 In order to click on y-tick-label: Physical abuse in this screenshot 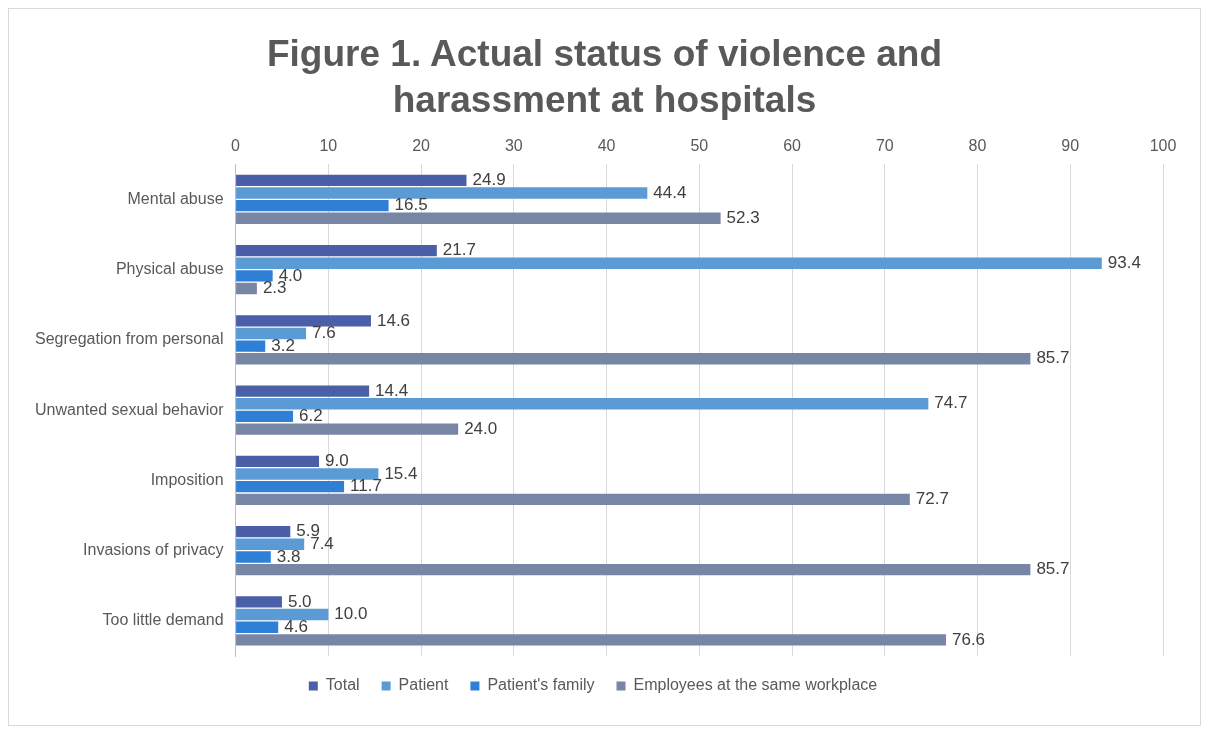, I will do `click(169, 268)`.